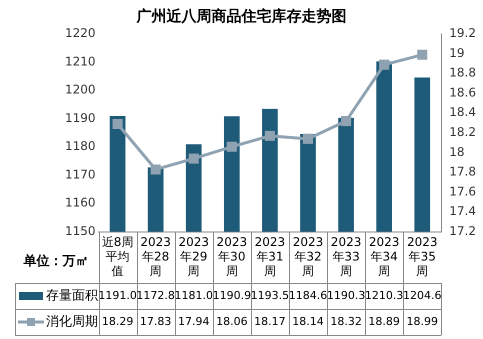 The height and width of the screenshot is (339, 483). I want to click on y2-tick-label: 18.4, so click(462, 112).